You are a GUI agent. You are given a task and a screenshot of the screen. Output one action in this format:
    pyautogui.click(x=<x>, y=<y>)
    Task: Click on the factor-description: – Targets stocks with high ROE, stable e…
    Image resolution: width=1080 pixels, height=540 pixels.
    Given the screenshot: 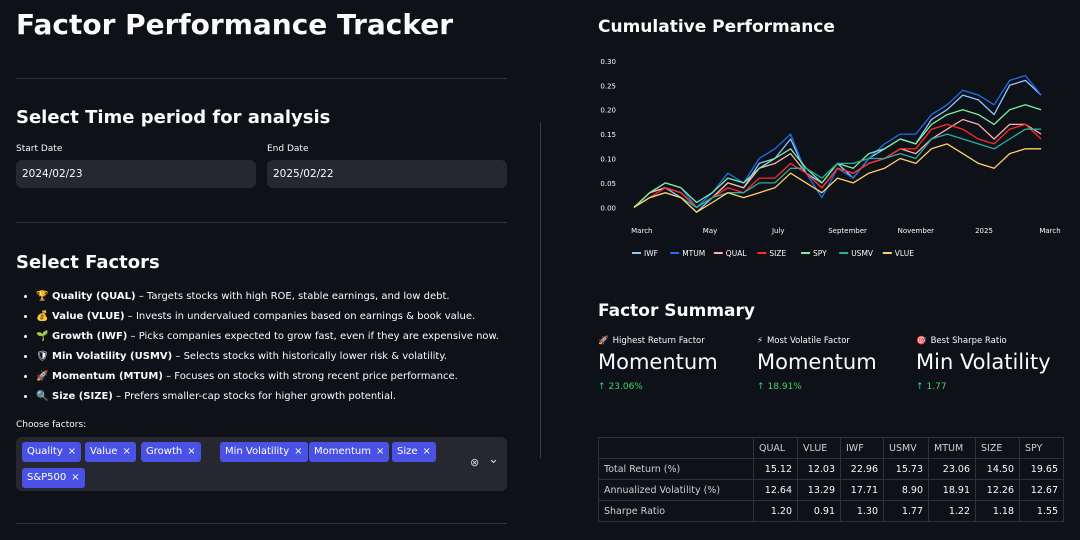 What is the action you would take?
    pyautogui.click(x=292, y=296)
    